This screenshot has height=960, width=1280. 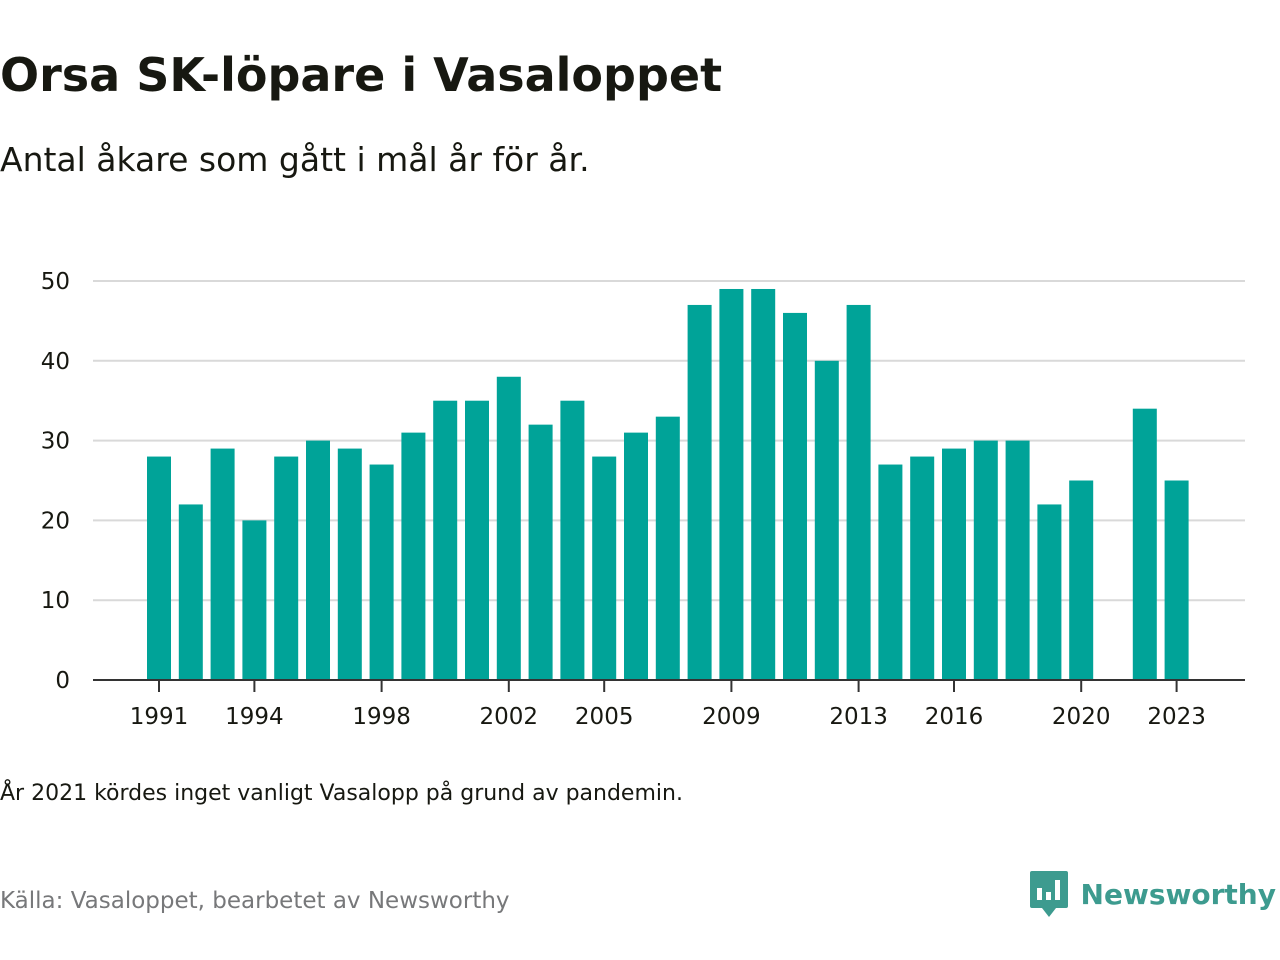 I want to click on x-tick-label: 2023, so click(x=1176, y=717).